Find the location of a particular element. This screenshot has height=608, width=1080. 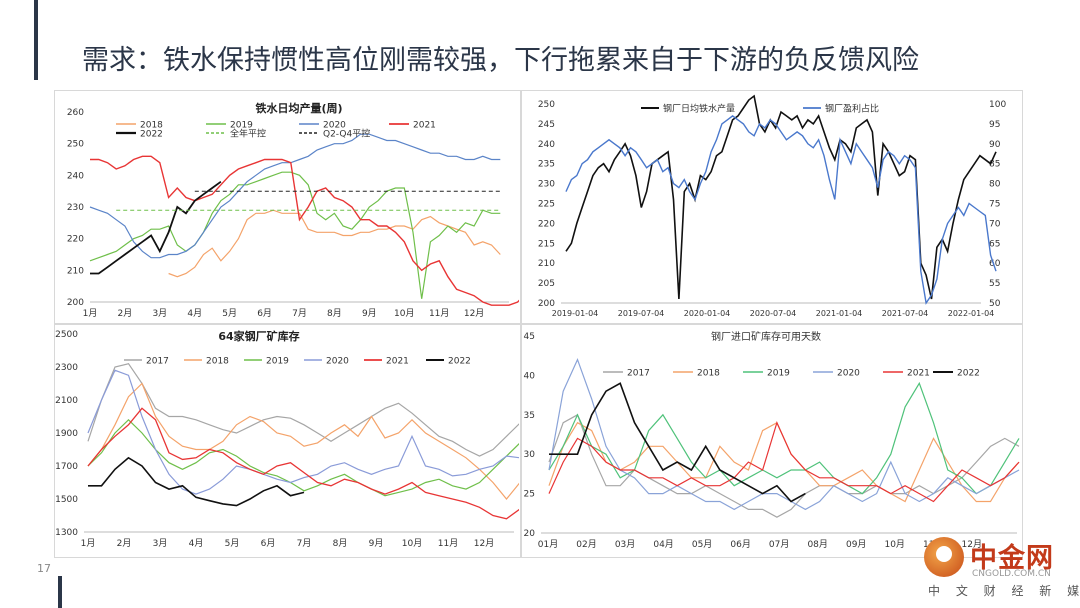

x-tick-label-6: 7月 is located at coordinates (299, 313).